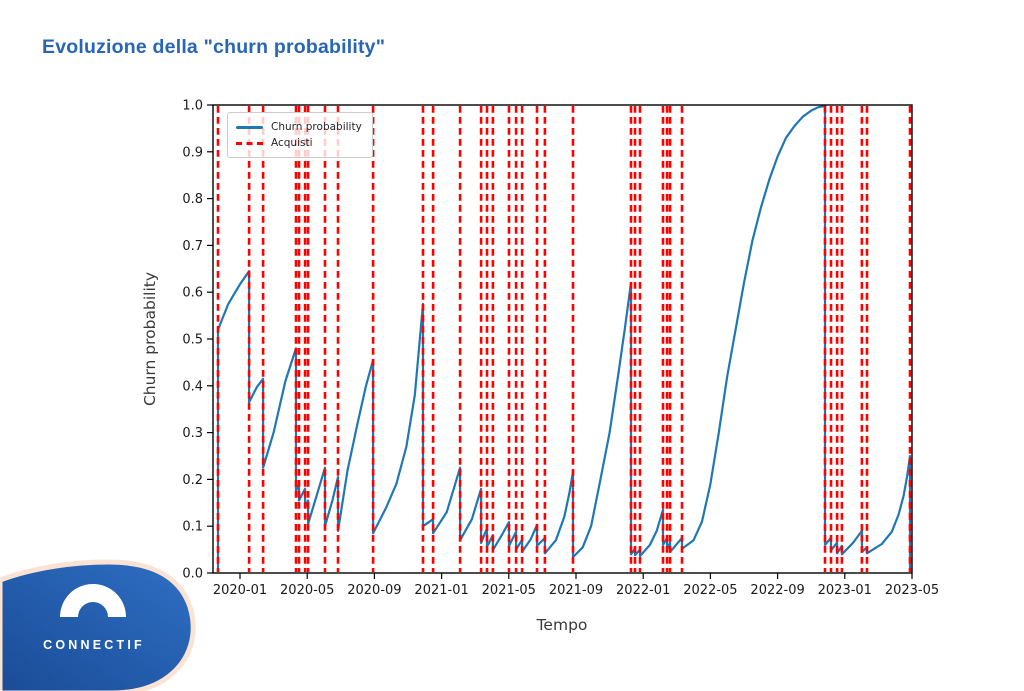 The image size is (1024, 691). I want to click on y-tick-label: 1.0, so click(192, 106).